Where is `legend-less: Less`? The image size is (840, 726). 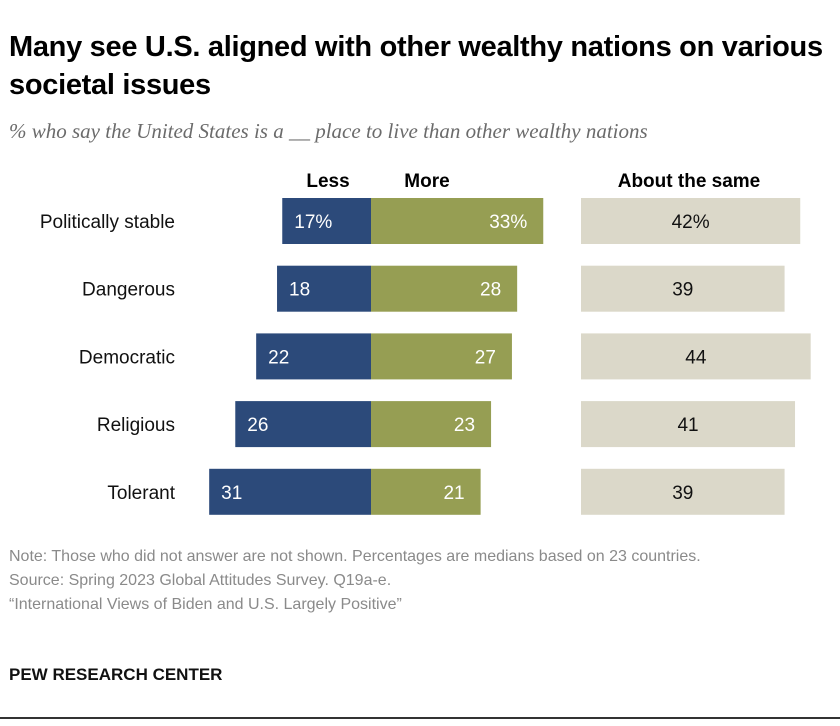
legend-less: Less is located at coordinates (327, 181).